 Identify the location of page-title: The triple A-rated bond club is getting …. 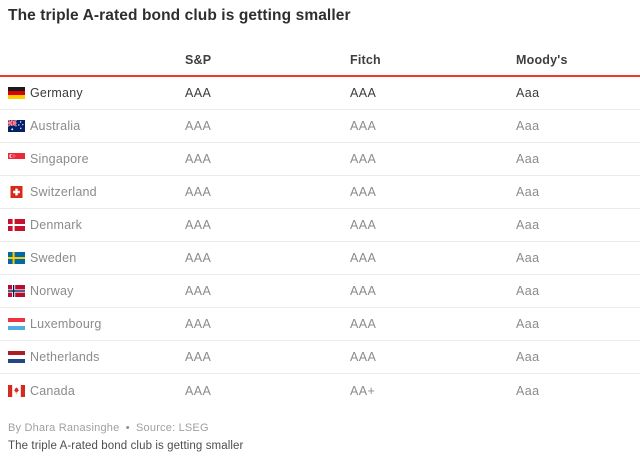
(179, 15).